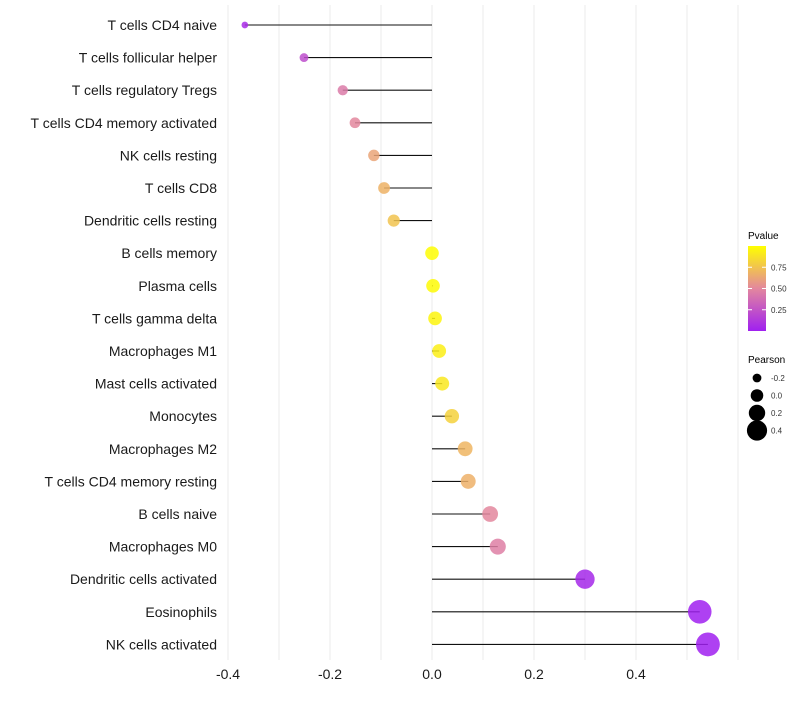  I want to click on legend-colorbar, so click(757, 288).